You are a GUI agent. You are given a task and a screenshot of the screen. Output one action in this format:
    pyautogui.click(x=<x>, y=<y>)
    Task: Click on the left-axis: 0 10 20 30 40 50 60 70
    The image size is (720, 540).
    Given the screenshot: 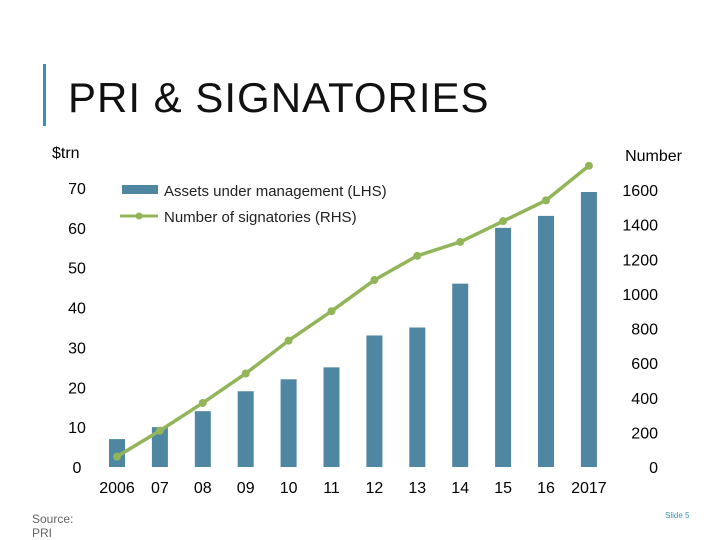 What is the action you would take?
    pyautogui.click(x=77, y=329)
    